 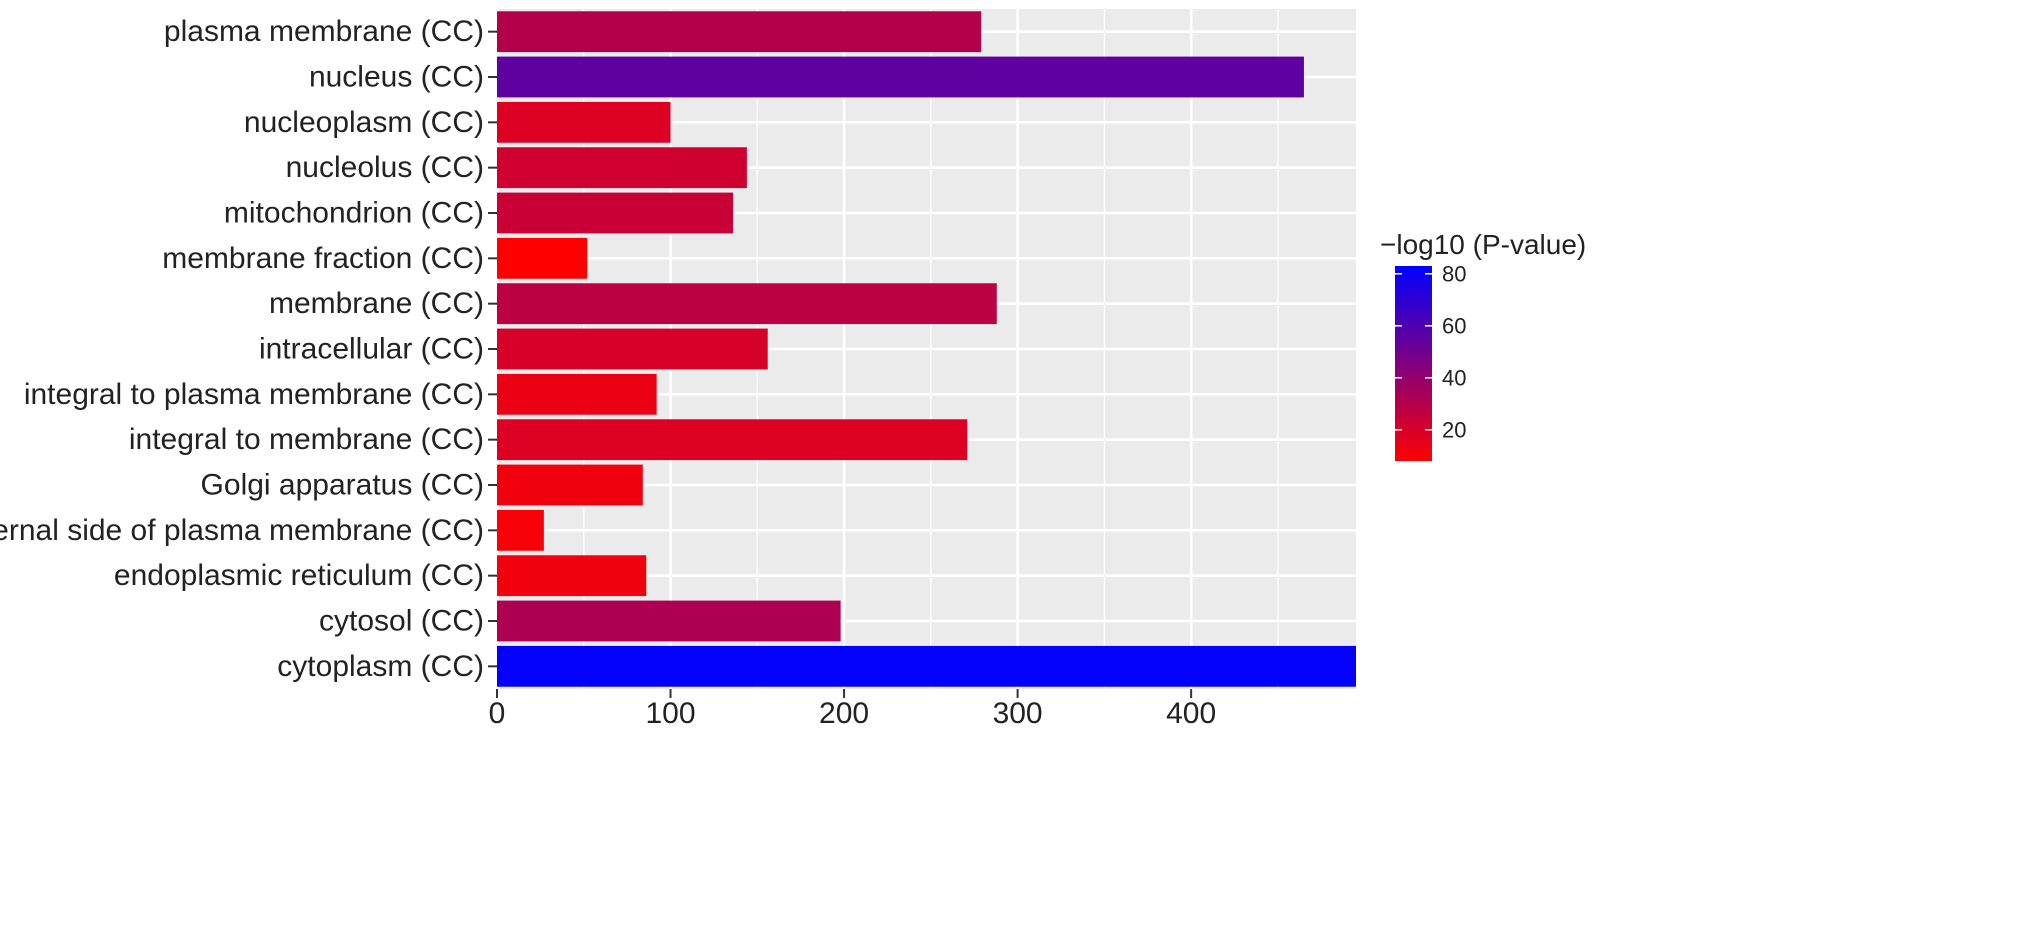 What do you see at coordinates (1454, 377) in the screenshot?
I see `legend-tick-label: 40` at bounding box center [1454, 377].